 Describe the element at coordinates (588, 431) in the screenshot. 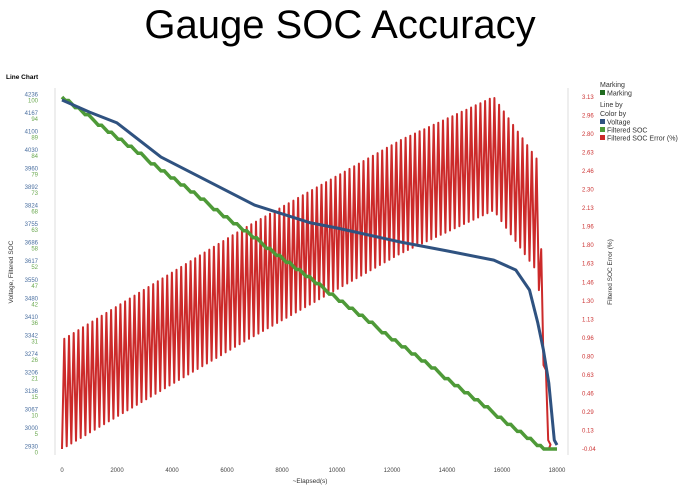

I see `y-right-tick: 0.13` at that location.